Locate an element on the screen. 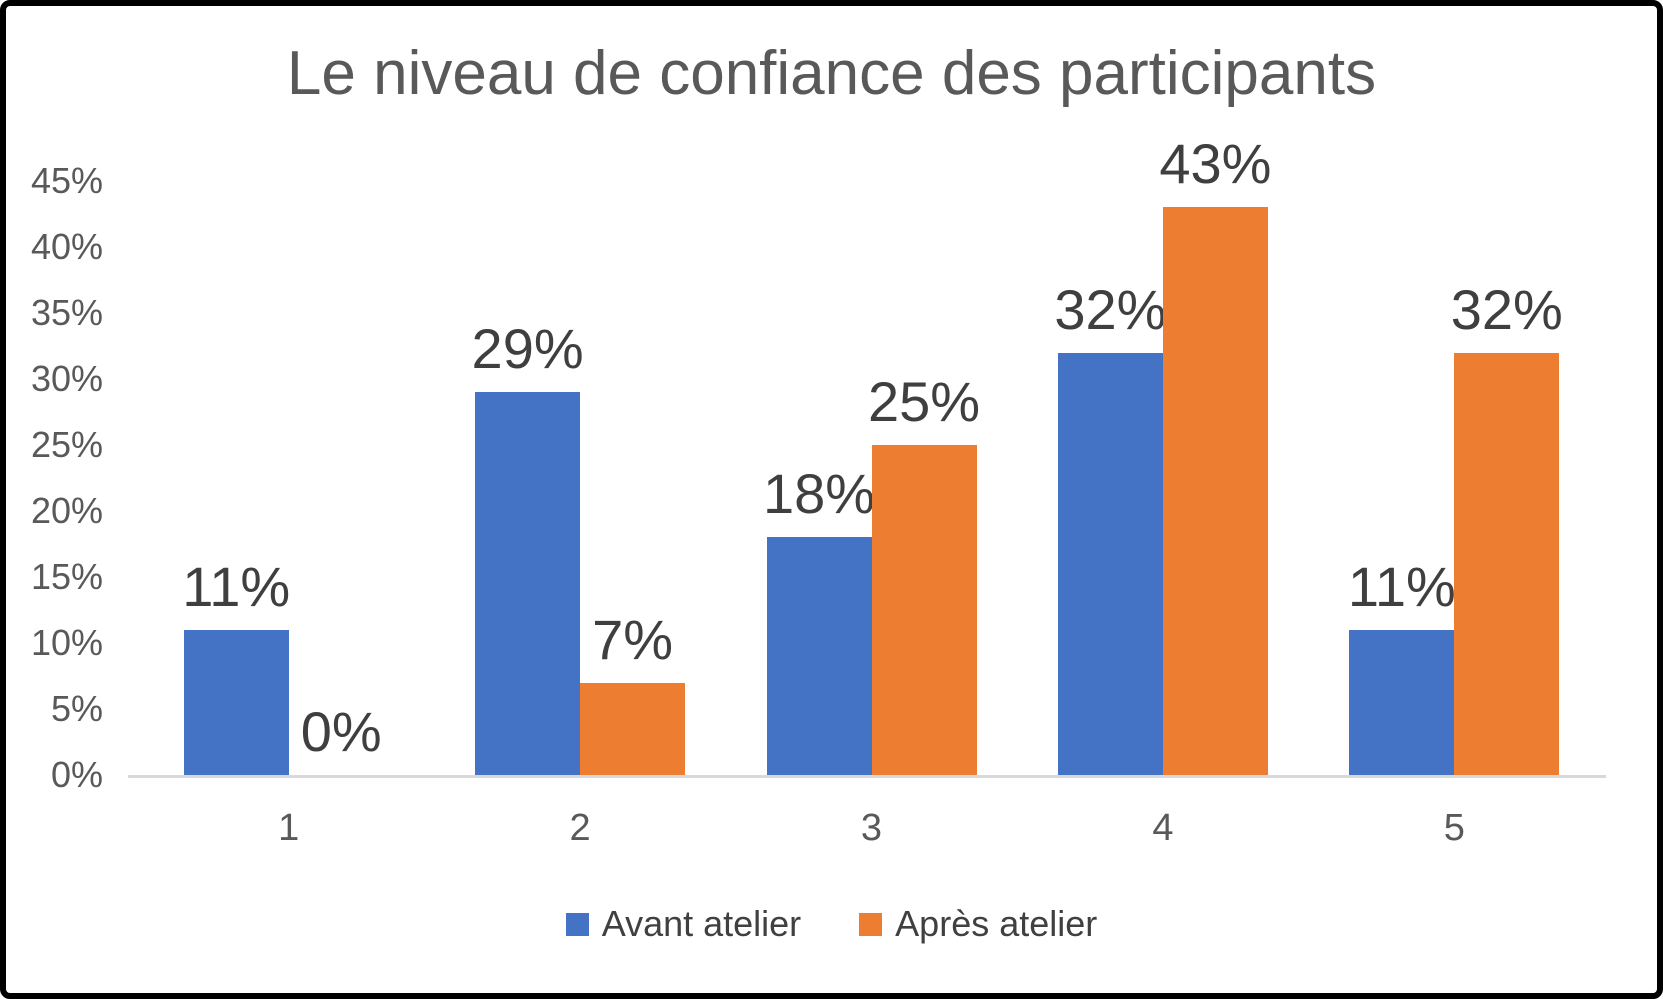 The width and height of the screenshot is (1663, 999). data-label-apres-cat4: 43% is located at coordinates (1215, 164).